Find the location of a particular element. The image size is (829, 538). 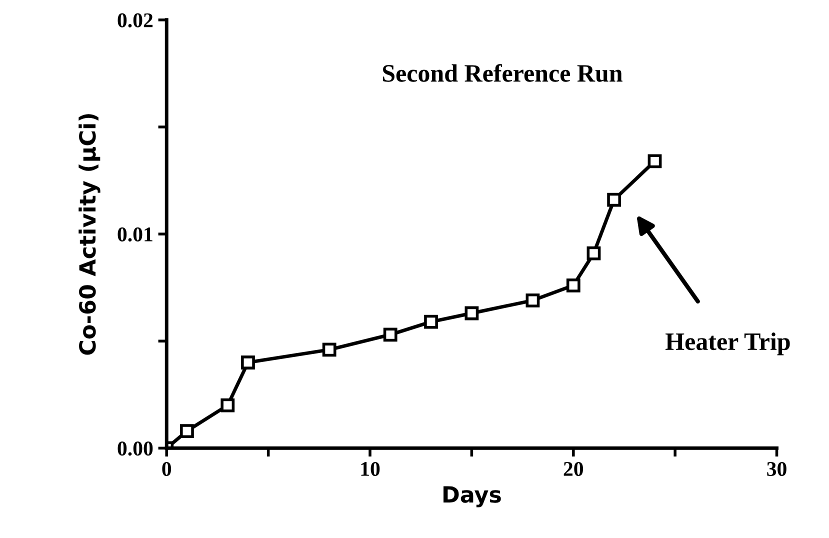

x-tick-label: 0 is located at coordinates (167, 469).